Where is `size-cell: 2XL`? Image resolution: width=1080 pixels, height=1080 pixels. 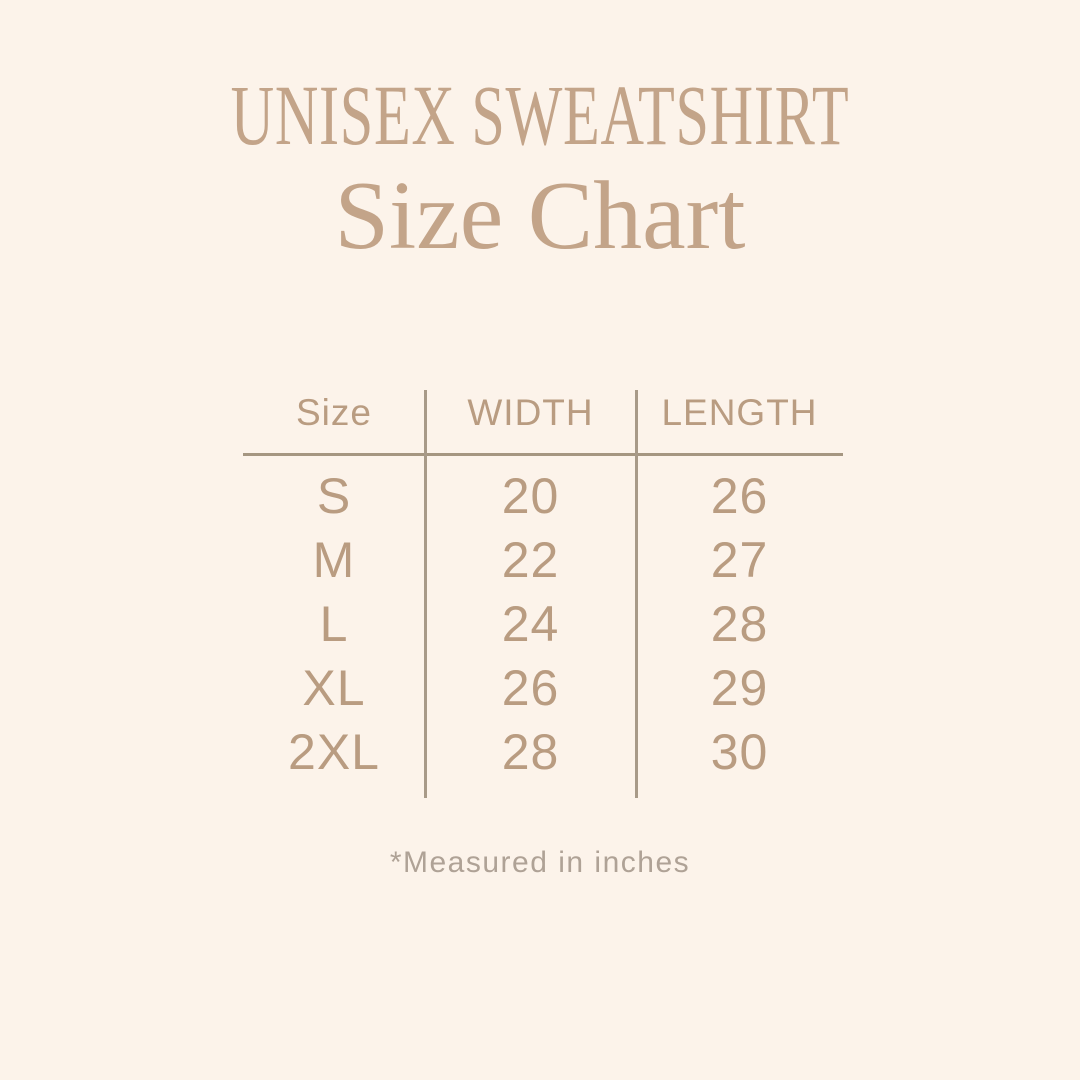 size-cell: 2XL is located at coordinates (334, 752).